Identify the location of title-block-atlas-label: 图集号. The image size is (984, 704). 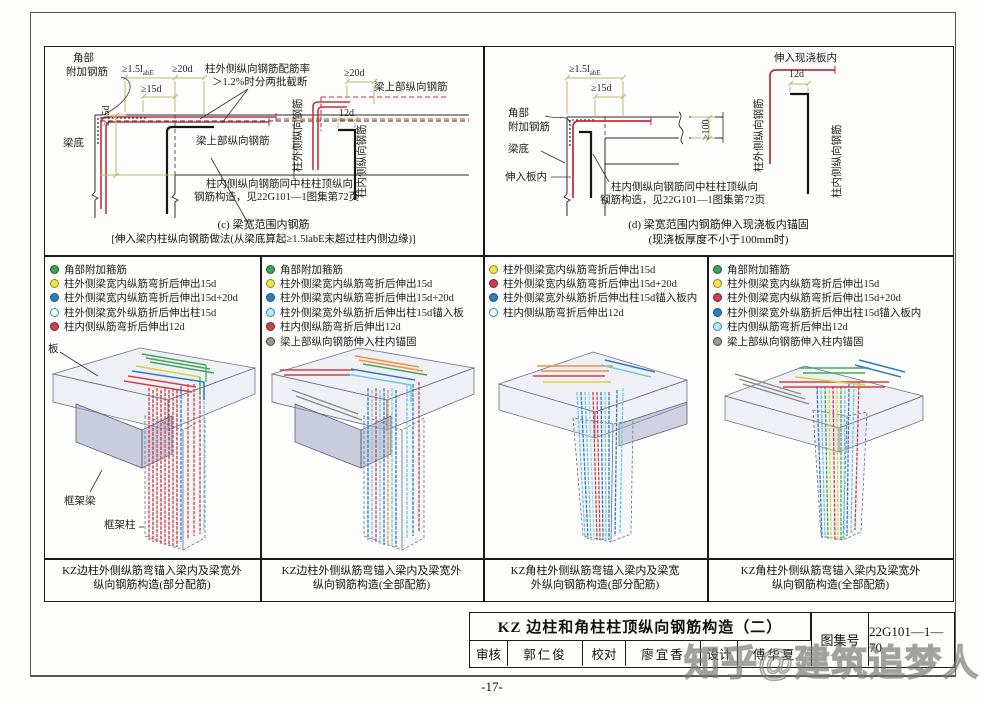
(840, 639).